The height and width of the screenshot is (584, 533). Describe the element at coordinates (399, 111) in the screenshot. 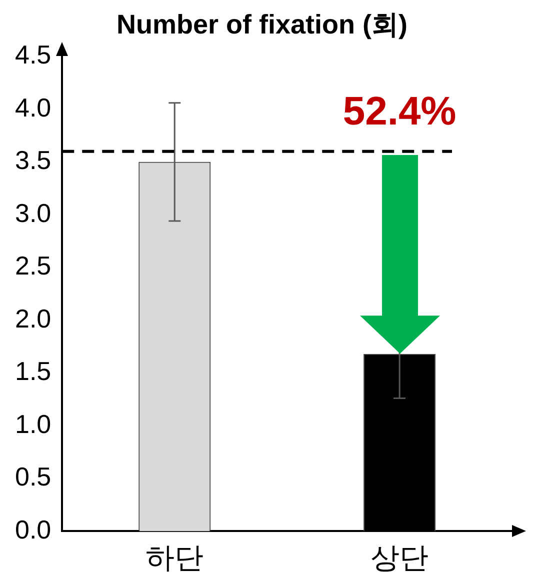

I see `annotation: 52.4%` at that location.